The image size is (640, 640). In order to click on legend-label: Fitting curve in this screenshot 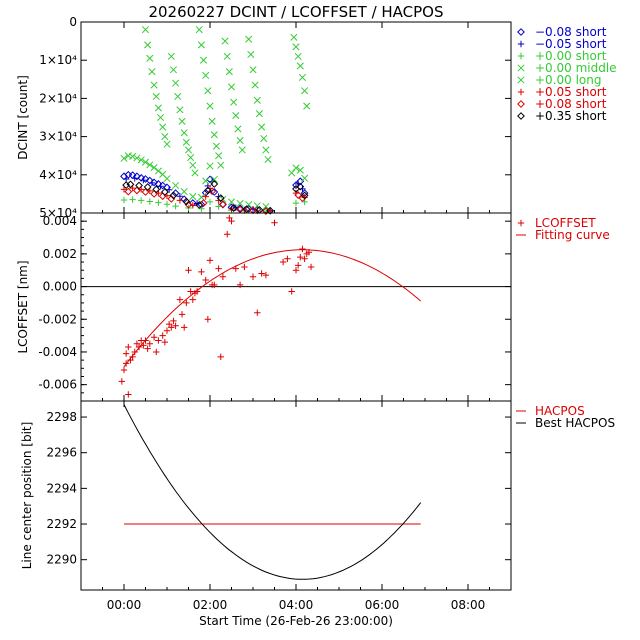, I will do `click(572, 235)`.